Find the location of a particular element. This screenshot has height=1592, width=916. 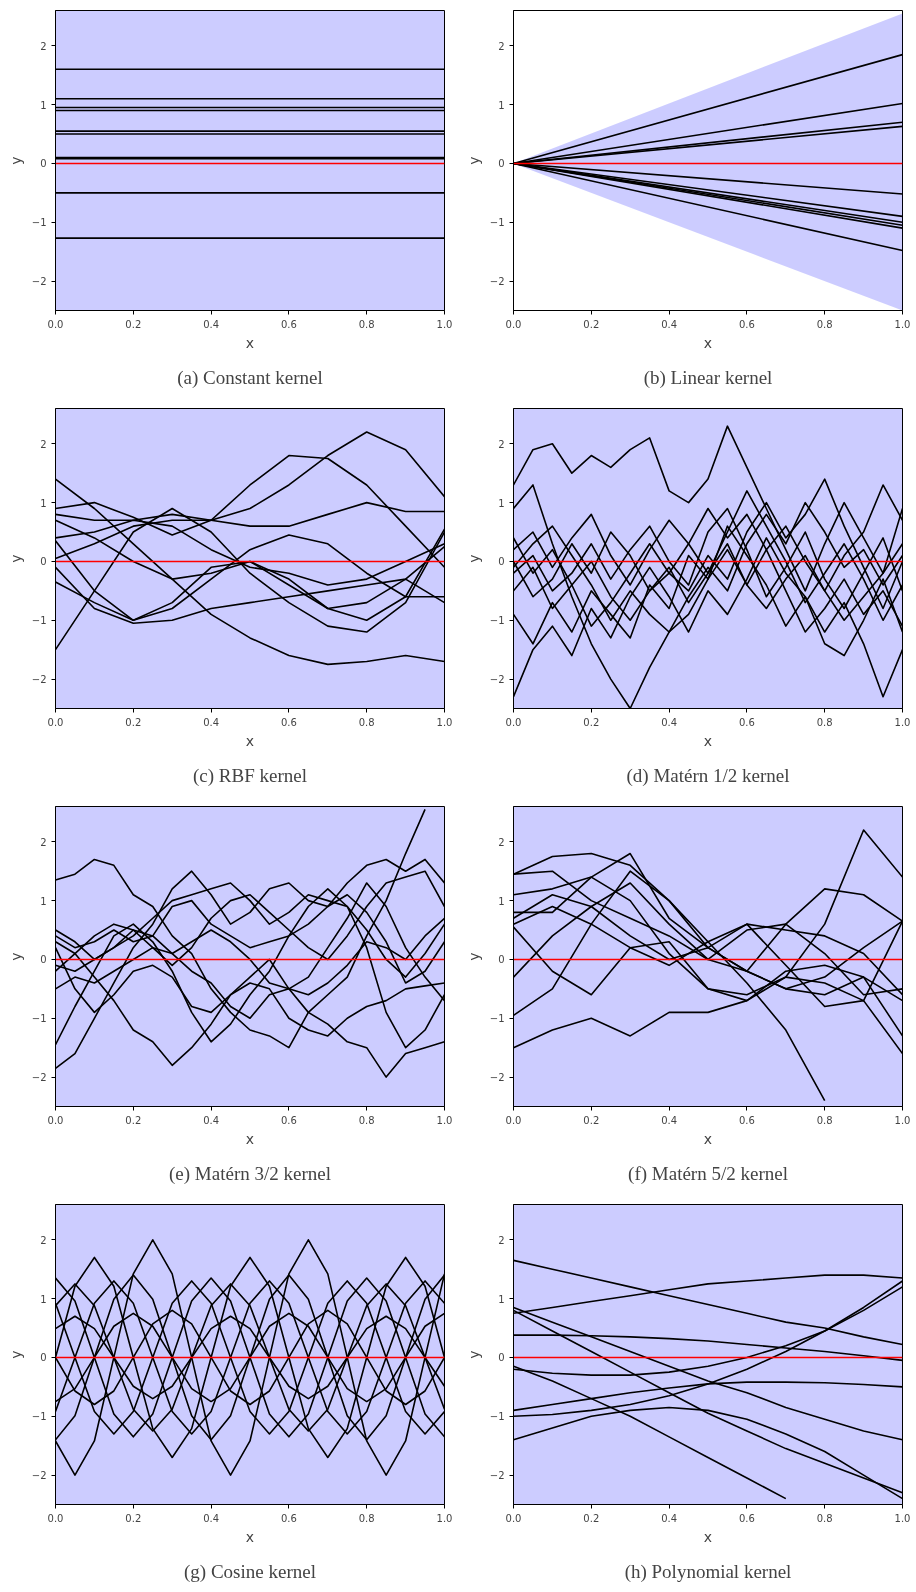

text: (c) RBF kernel is located at coordinates (250, 775).